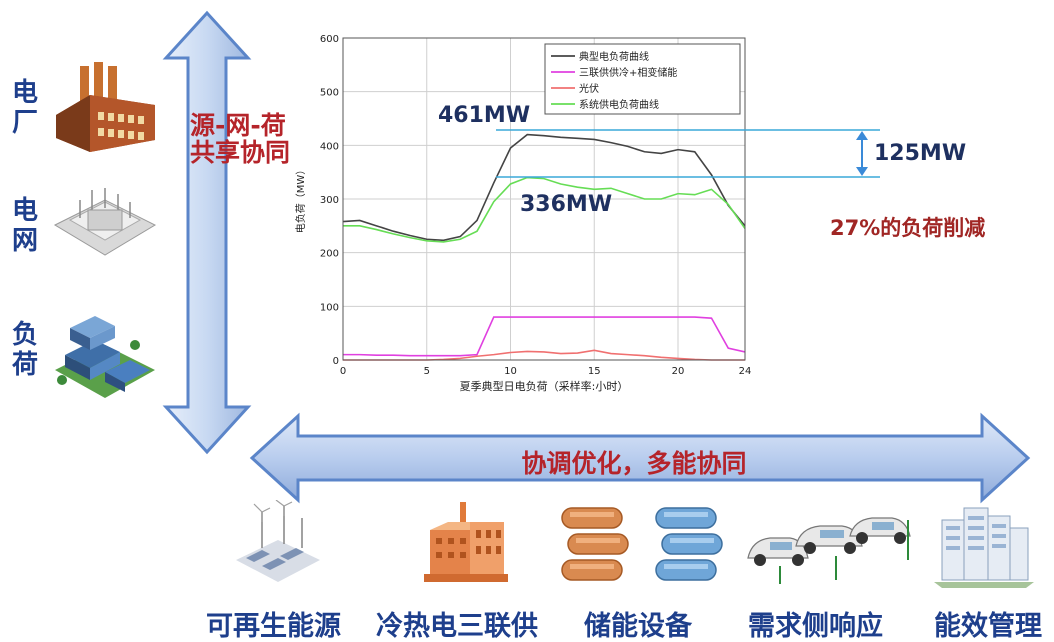  I want to click on chart-x-tick-label: 5, so click(427, 371).